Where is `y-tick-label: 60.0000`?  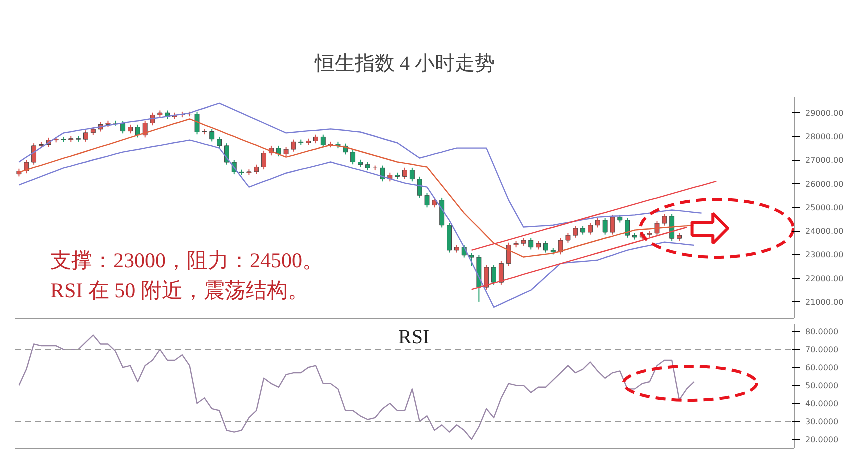 y-tick-label: 60.0000 is located at coordinates (822, 368).